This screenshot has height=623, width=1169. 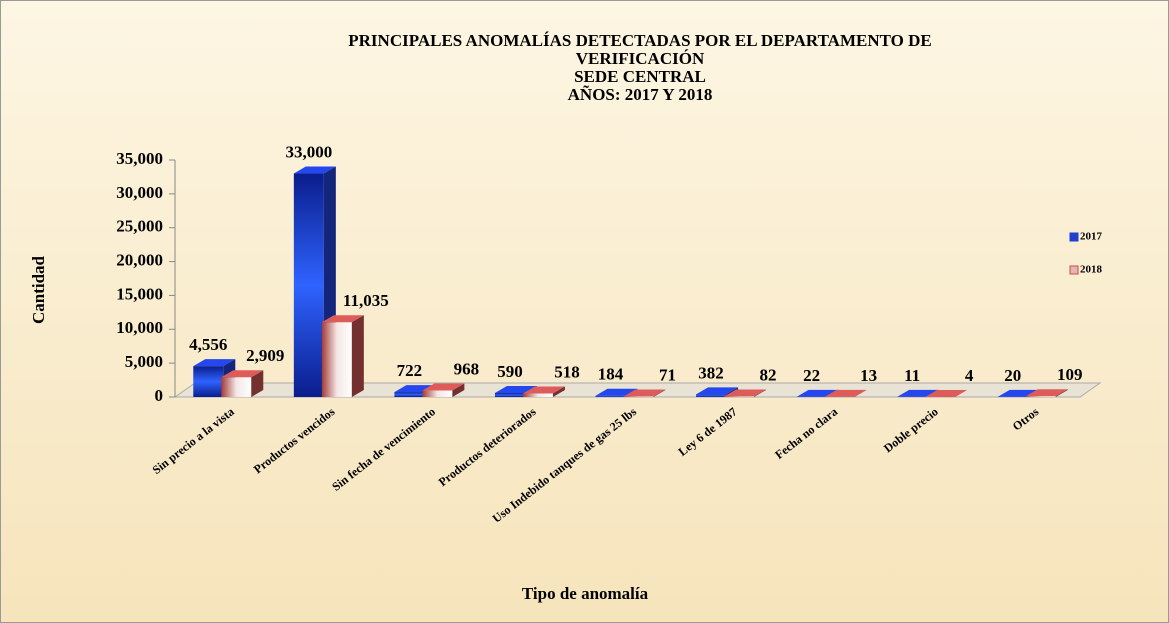 I want to click on y-tick-label: 0, so click(x=159, y=395).